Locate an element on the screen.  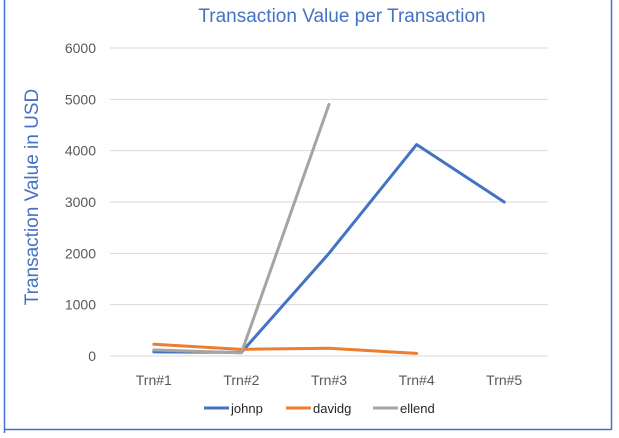
legend: johnp davidg ellend is located at coordinates (319, 408).